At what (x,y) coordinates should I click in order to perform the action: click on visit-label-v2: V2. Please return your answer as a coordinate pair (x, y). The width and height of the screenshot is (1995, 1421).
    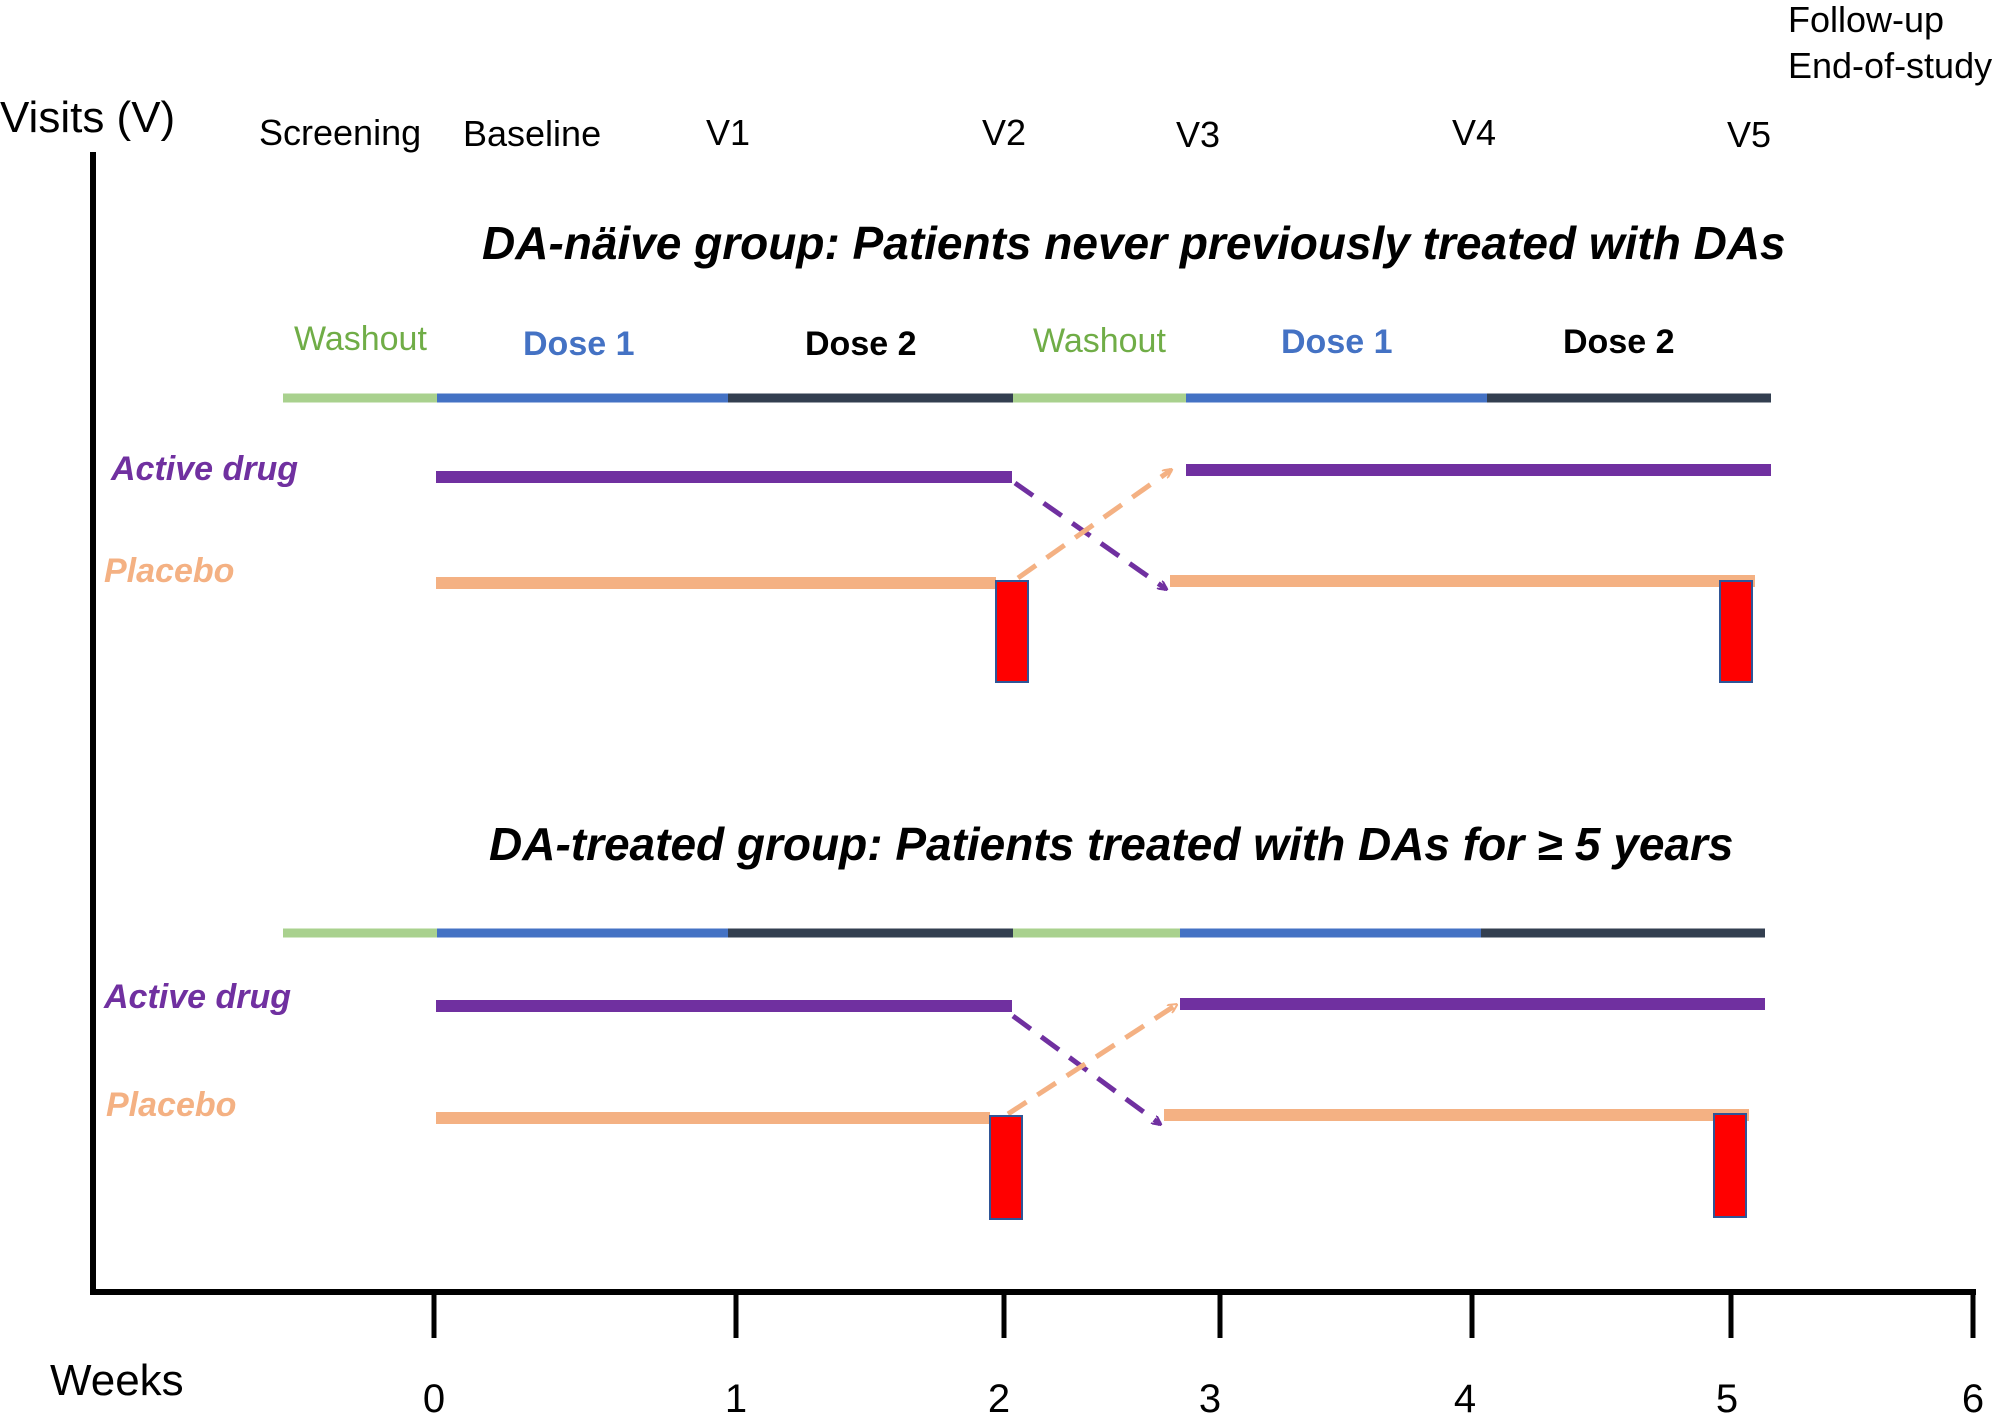
    Looking at the image, I should click on (1004, 132).